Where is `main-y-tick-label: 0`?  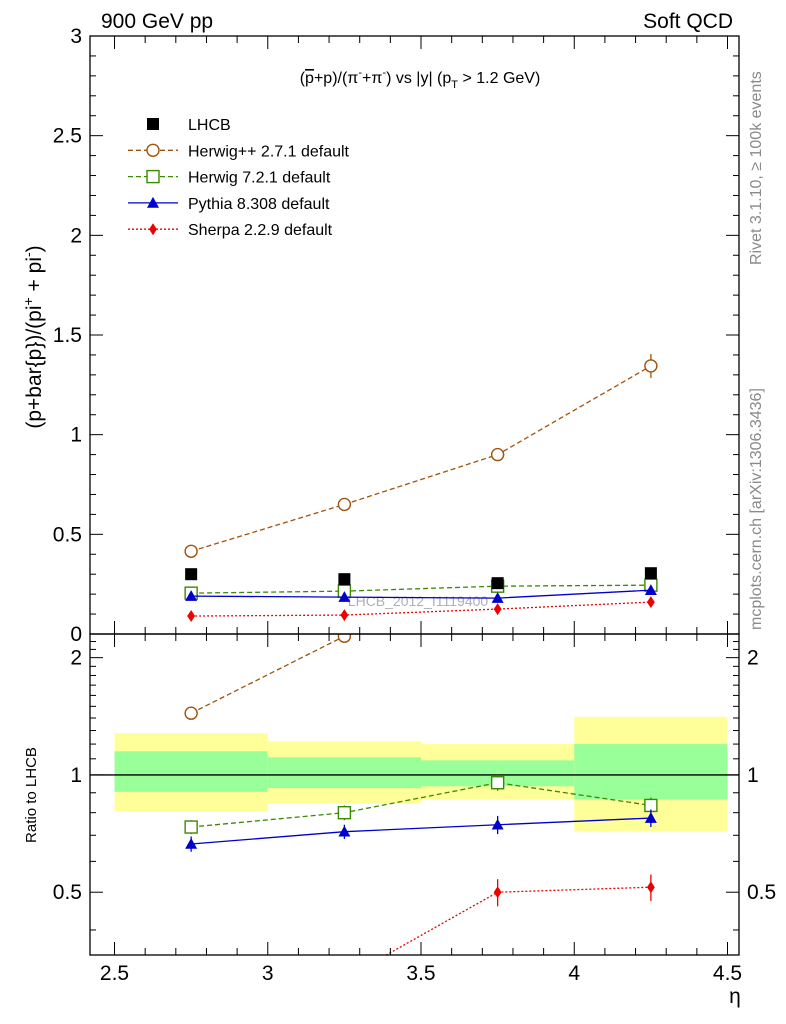
main-y-tick-label: 0 is located at coordinates (76, 634).